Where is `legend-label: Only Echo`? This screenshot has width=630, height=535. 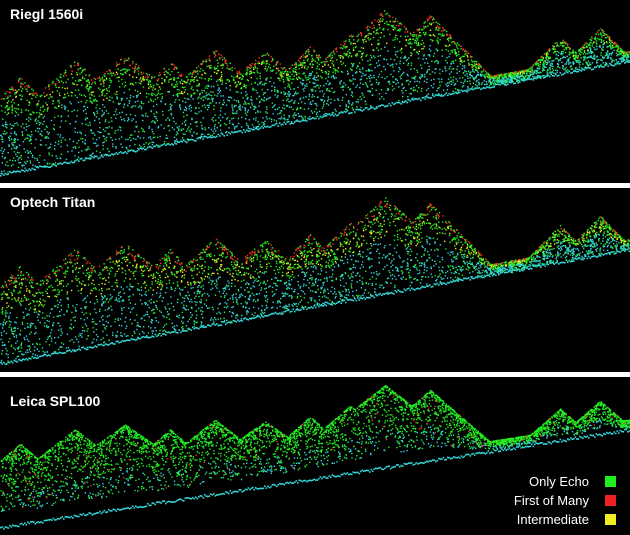
legend-label: Only Echo is located at coordinates (559, 481).